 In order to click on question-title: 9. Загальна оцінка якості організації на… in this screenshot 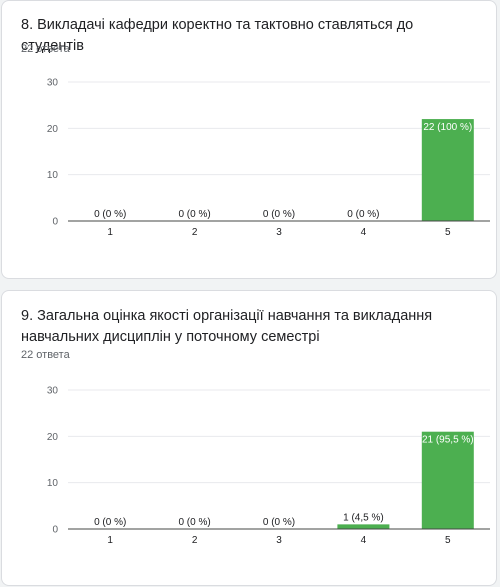, I will do `click(227, 326)`.